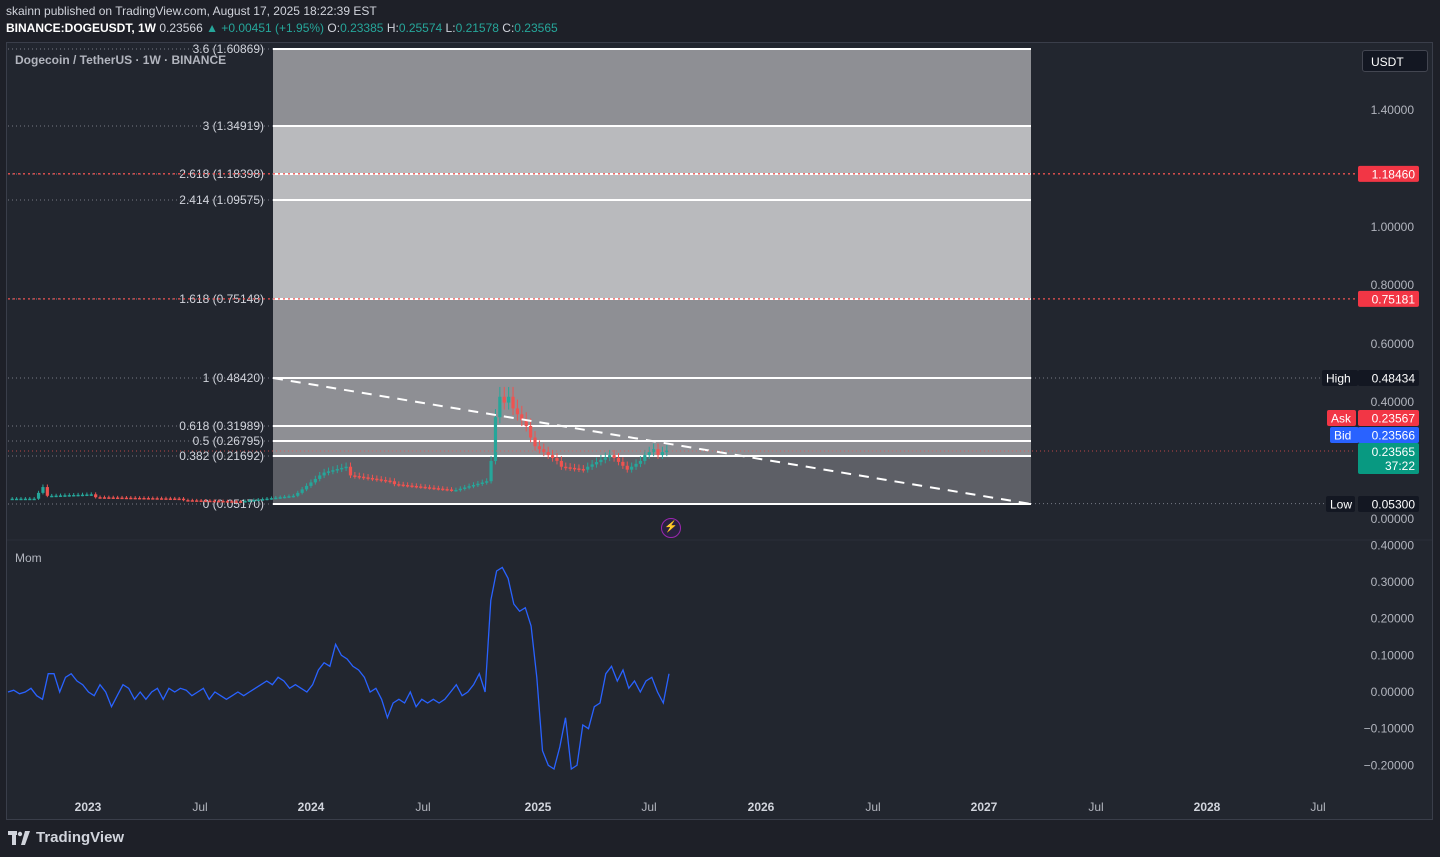  I want to click on open-value: 0.23385, so click(362, 28).